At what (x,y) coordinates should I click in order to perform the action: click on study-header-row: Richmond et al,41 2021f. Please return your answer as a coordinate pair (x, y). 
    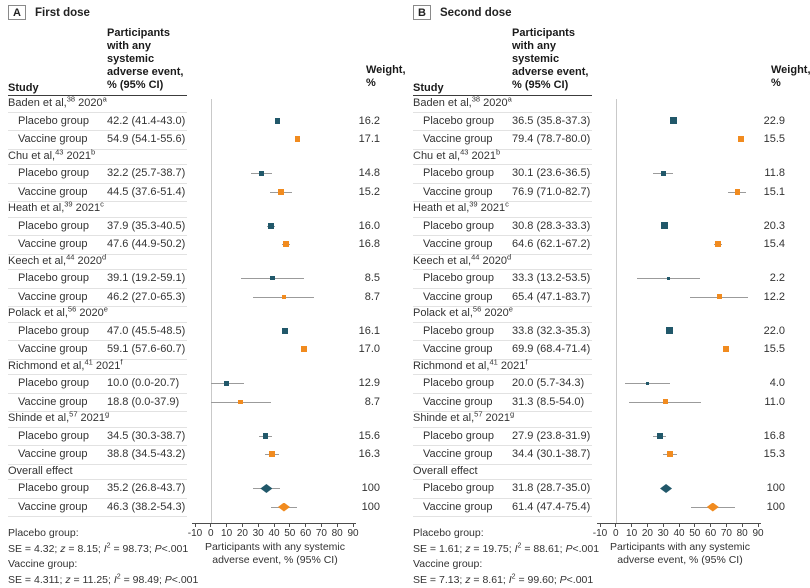
    Looking at the image, I should click on (202, 367).